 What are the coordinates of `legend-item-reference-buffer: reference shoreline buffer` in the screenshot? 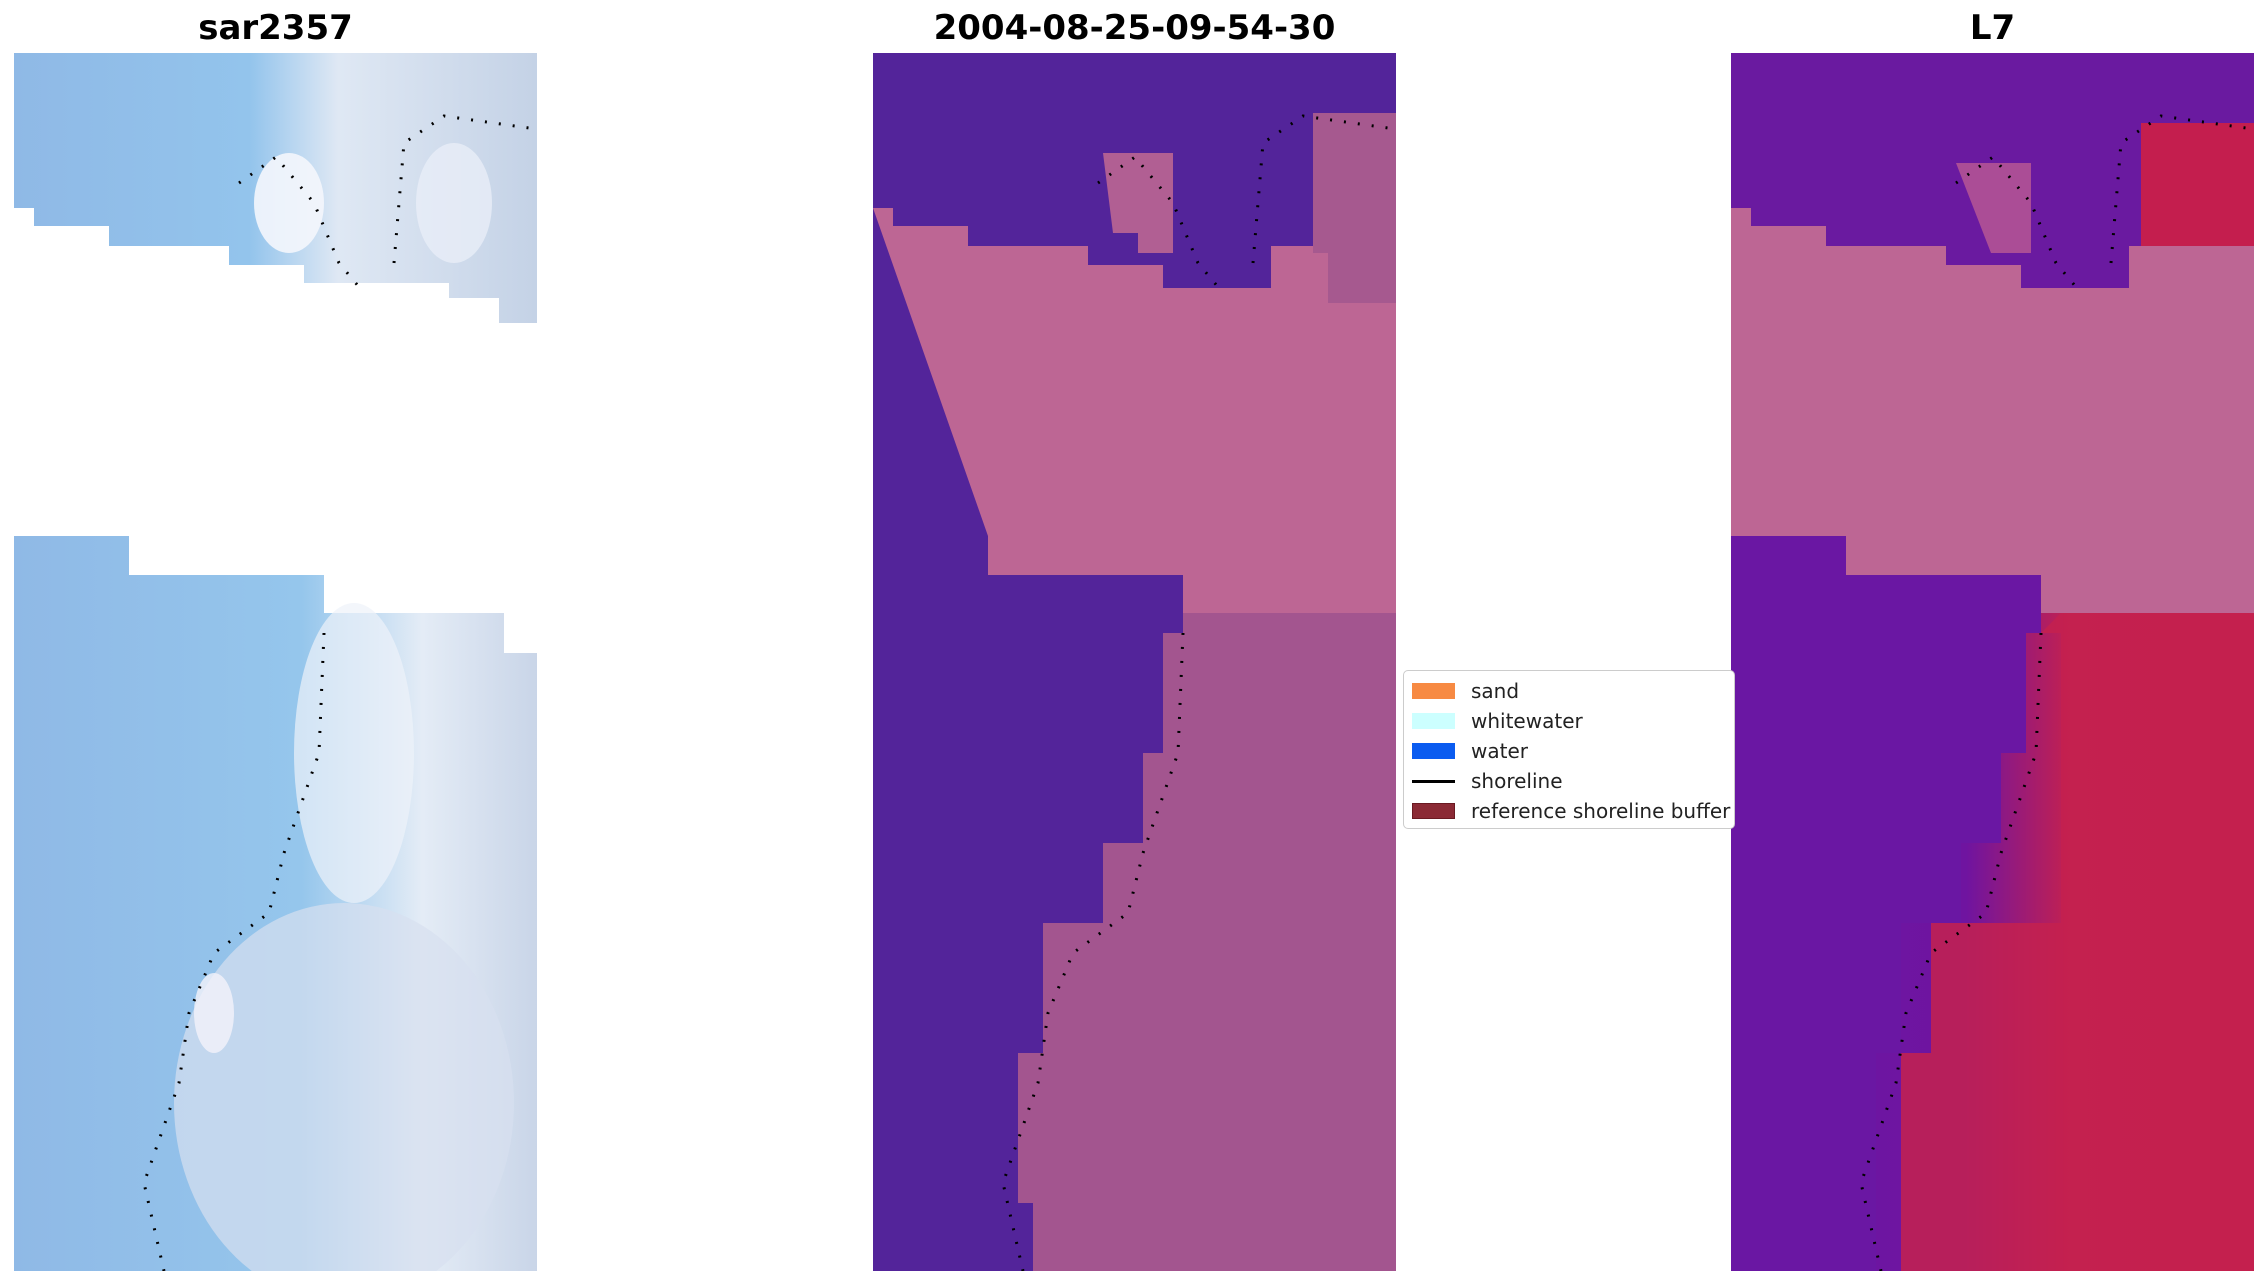 It's located at (1571, 811).